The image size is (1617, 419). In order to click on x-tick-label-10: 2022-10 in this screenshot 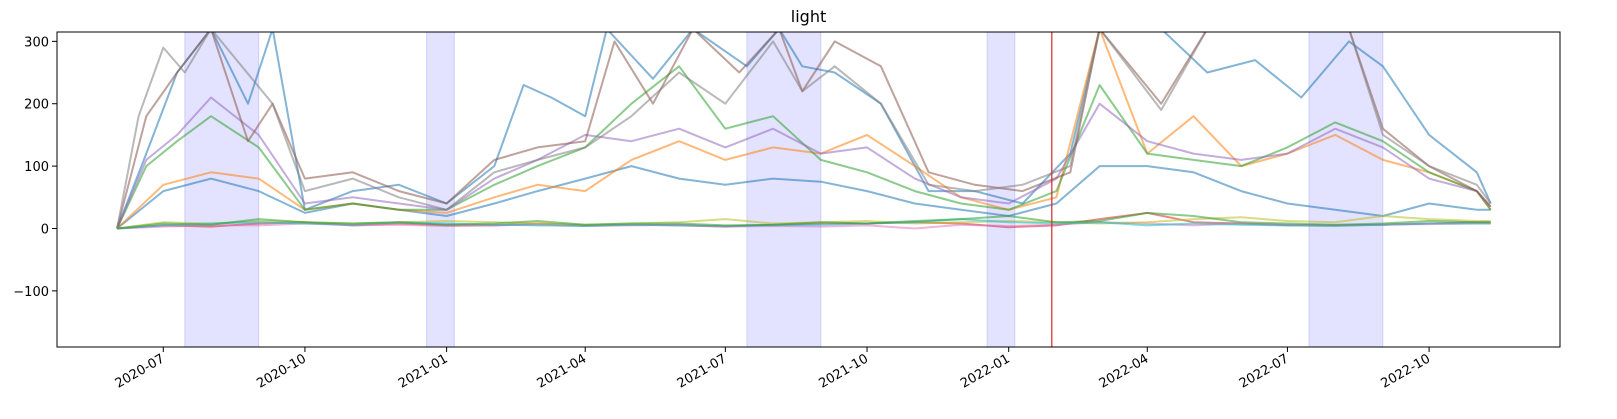, I will do `click(1406, 371)`.